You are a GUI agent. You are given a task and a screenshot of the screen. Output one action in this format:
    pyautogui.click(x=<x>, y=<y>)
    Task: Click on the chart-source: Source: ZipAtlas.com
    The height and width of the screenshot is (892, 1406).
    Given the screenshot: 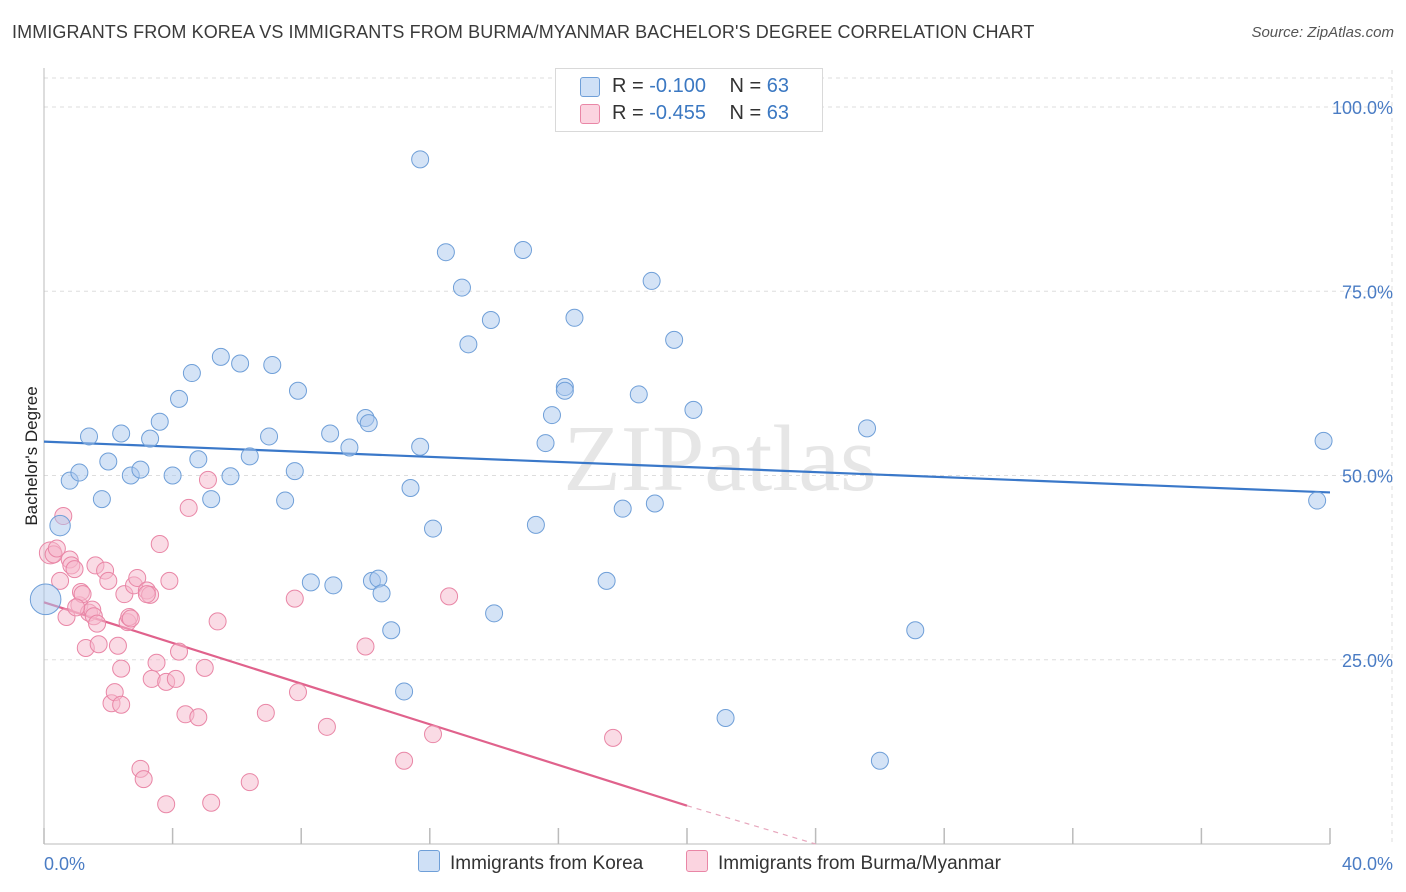 What is the action you would take?
    pyautogui.click(x=1322, y=32)
    